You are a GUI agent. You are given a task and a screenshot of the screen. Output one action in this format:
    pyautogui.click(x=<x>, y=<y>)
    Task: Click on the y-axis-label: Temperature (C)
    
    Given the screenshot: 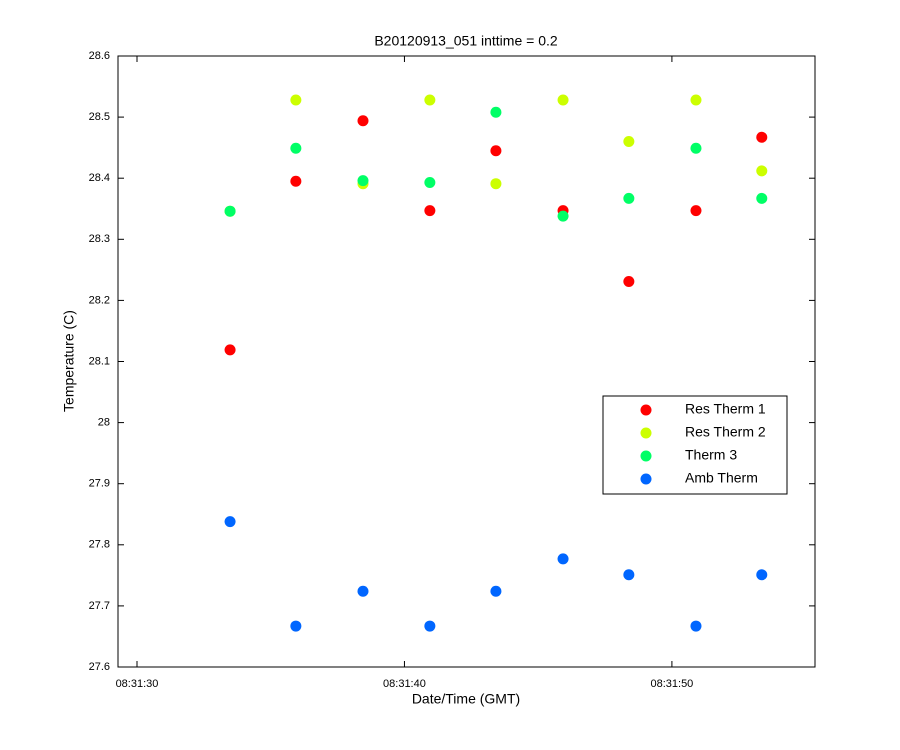 What is the action you would take?
    pyautogui.click(x=69, y=361)
    